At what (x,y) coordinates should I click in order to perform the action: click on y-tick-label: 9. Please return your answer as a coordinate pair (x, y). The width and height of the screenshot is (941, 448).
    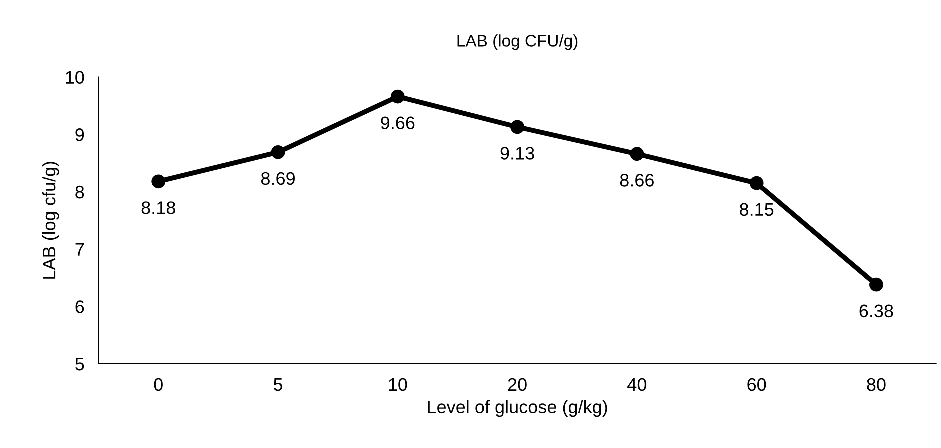
    Looking at the image, I should click on (80, 135).